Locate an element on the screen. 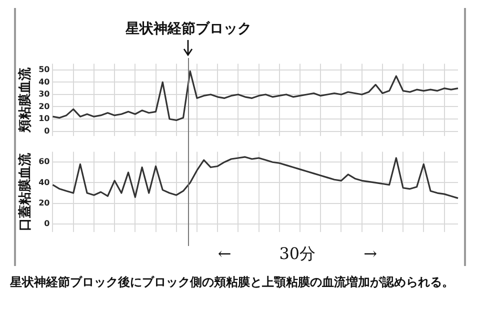 Image resolution: width=481 pixels, height=324 pixels. y-tick-label: 60 is located at coordinates (44, 161).